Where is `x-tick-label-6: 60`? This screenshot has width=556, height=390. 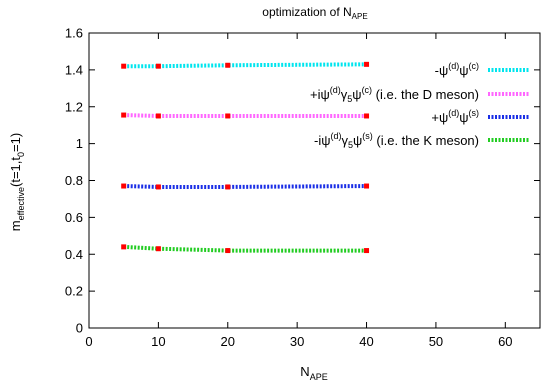
x-tick-label-6: 60 is located at coordinates (505, 341).